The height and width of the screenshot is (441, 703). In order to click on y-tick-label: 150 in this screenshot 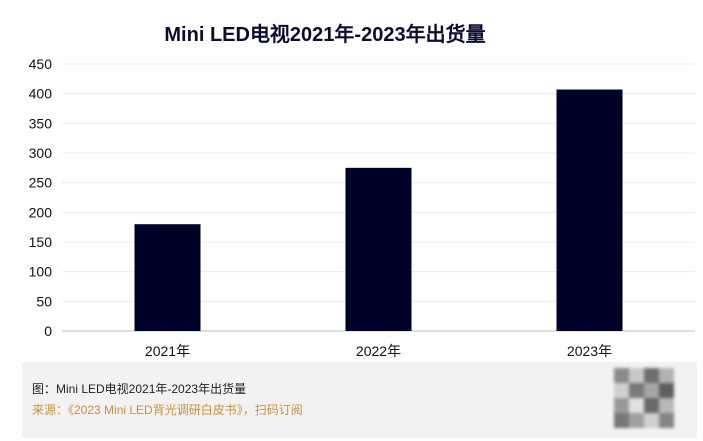, I will do `click(41, 242)`.